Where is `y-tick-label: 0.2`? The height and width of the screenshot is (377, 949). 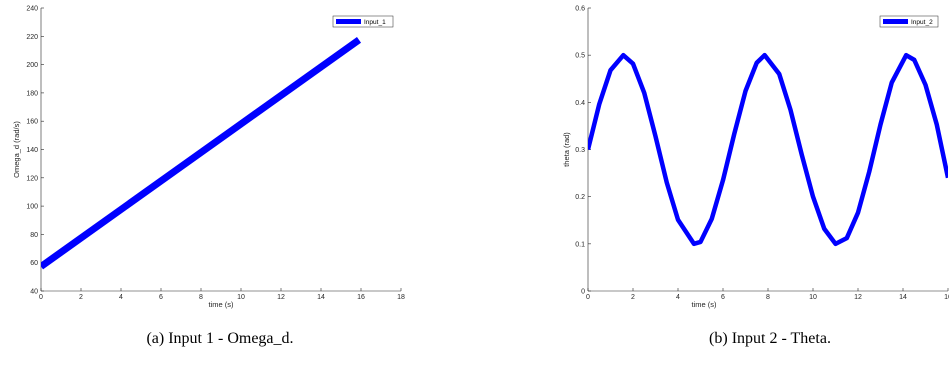 y-tick-label: 0.2 is located at coordinates (580, 197).